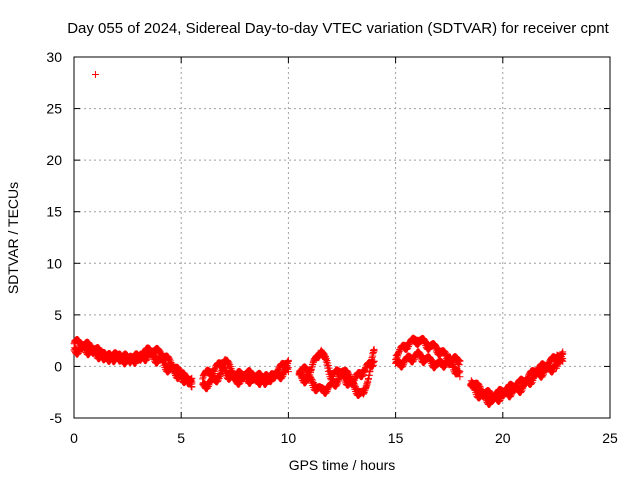 The image size is (640, 480). Describe the element at coordinates (289, 438) in the screenshot. I see `x-tick-label: 10` at that location.